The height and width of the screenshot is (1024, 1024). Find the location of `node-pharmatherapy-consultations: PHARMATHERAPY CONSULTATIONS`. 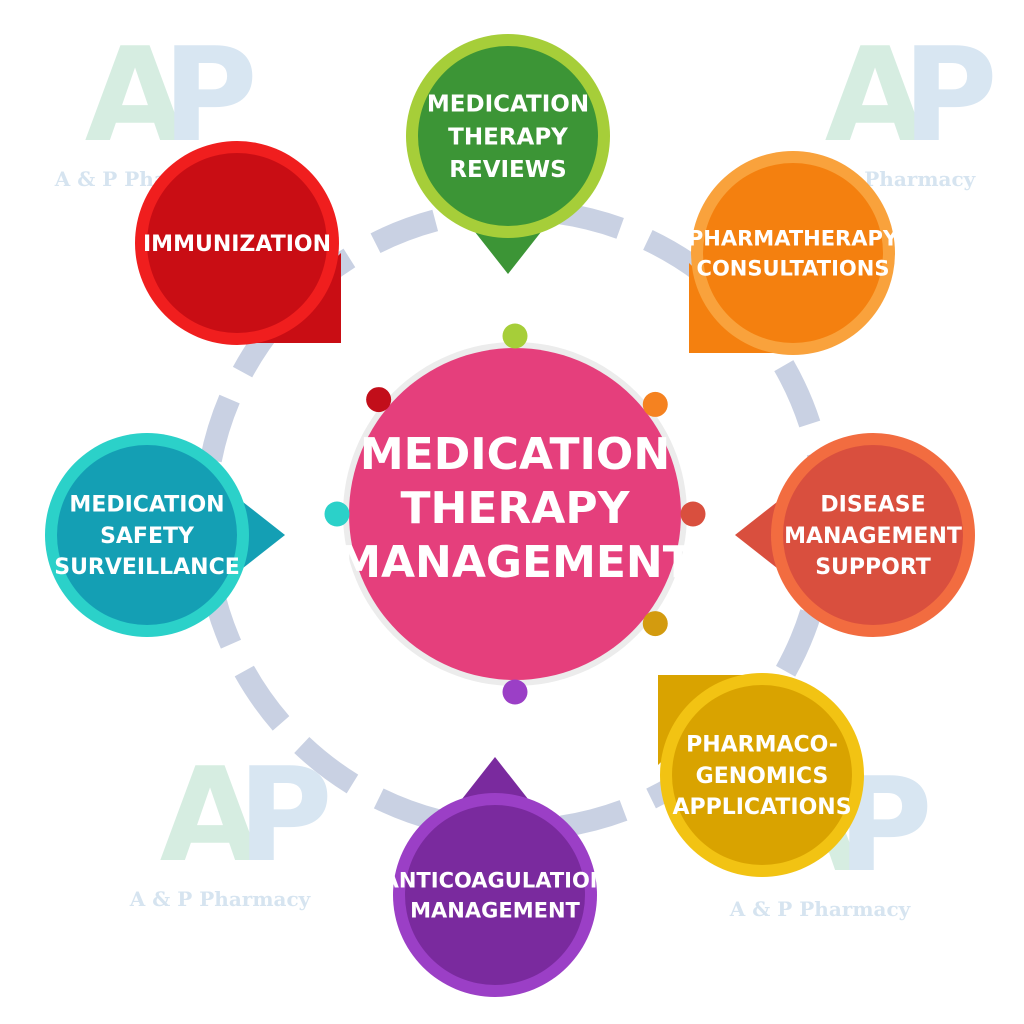

node-pharmatherapy-consultations: PHARMATHERAPY CONSULTATIONS is located at coordinates (793, 253).